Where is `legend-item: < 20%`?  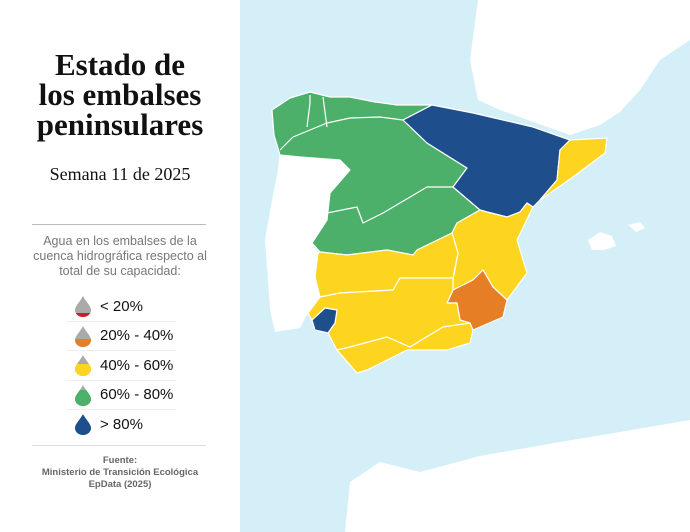
legend-item: < 20% is located at coordinates (121, 307).